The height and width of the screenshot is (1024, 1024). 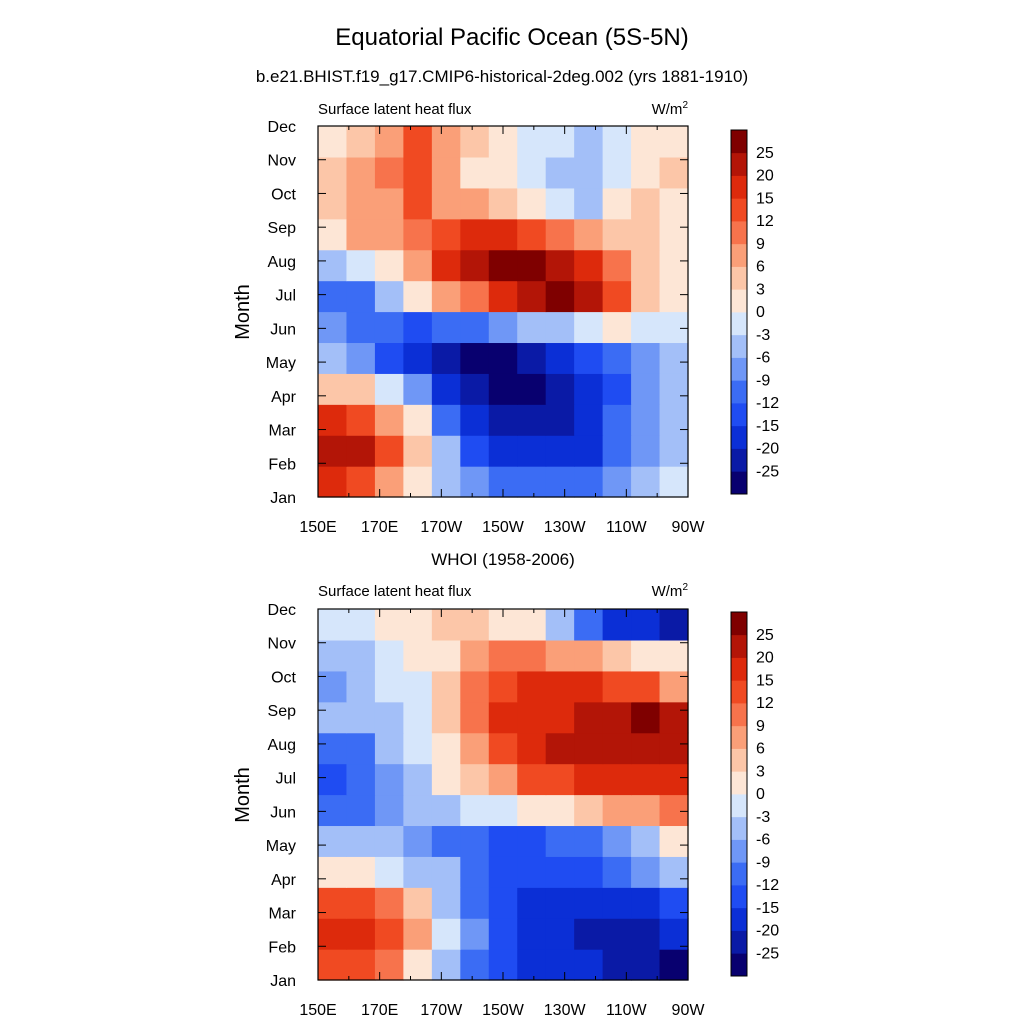 What do you see at coordinates (765, 198) in the screenshot?
I see `panel-model-colorbar-label: 15` at bounding box center [765, 198].